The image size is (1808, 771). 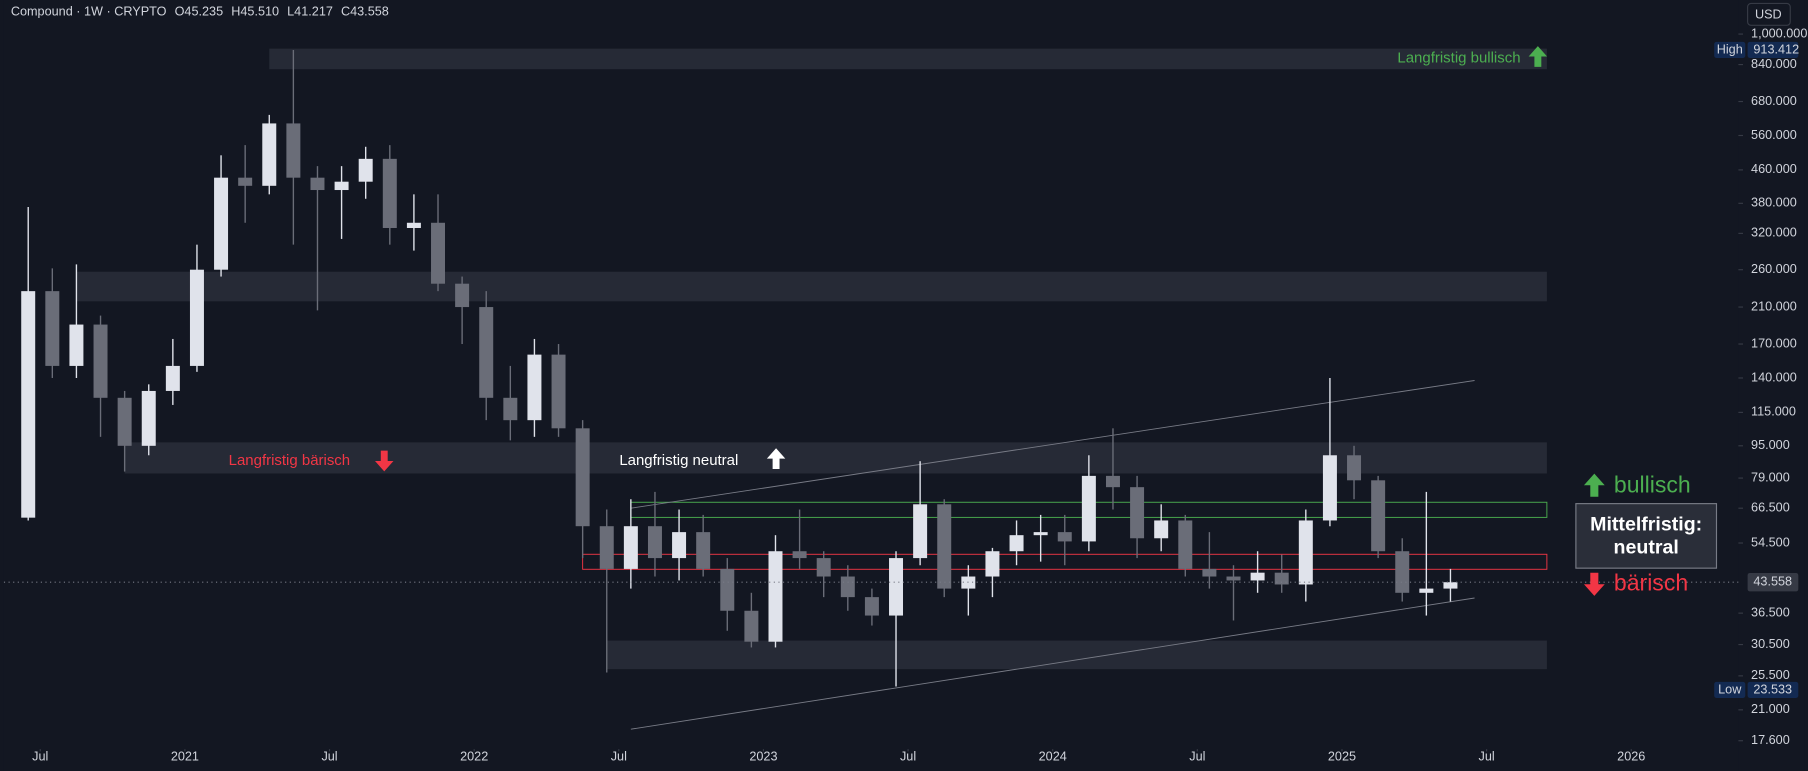 I want to click on extreme-name: Low, so click(x=1730, y=689).